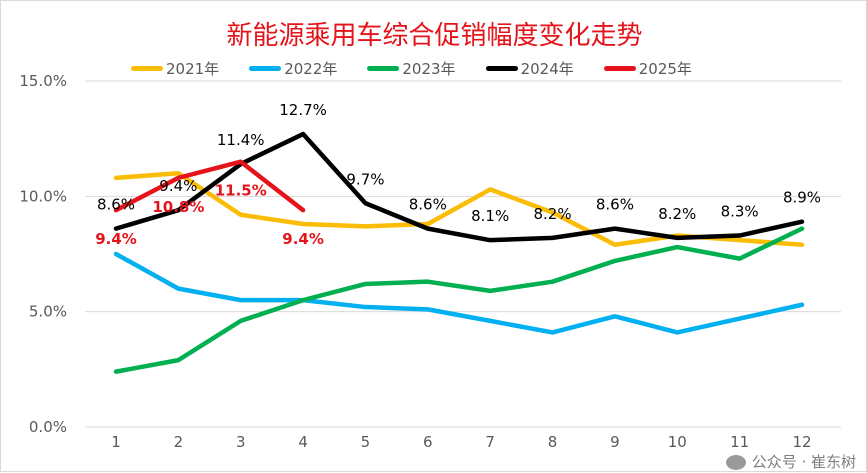 Image resolution: width=867 pixels, height=473 pixels. What do you see at coordinates (303, 110) in the screenshot?
I see `data-label: 12.7%` at bounding box center [303, 110].